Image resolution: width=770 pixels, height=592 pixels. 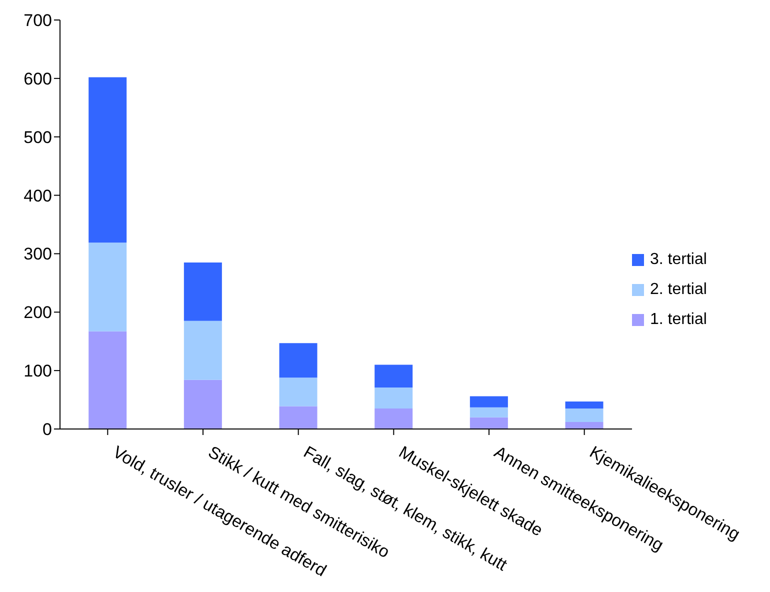 I want to click on legend-label: 3. tertial, so click(x=678, y=260).